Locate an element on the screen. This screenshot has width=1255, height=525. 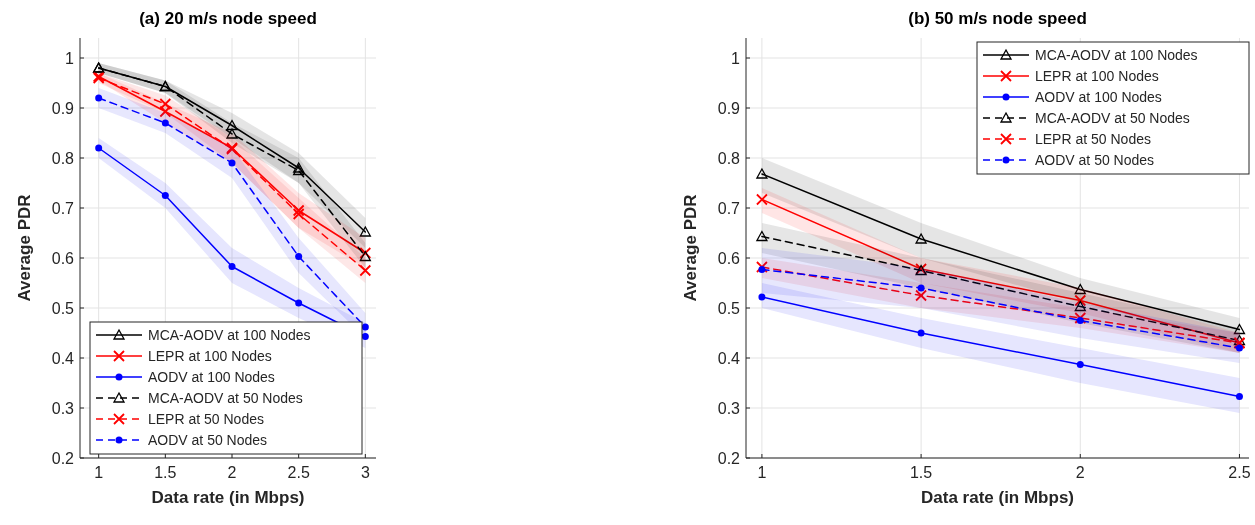
chart-title: (b) 50 m/s node speed is located at coordinates (997, 18).